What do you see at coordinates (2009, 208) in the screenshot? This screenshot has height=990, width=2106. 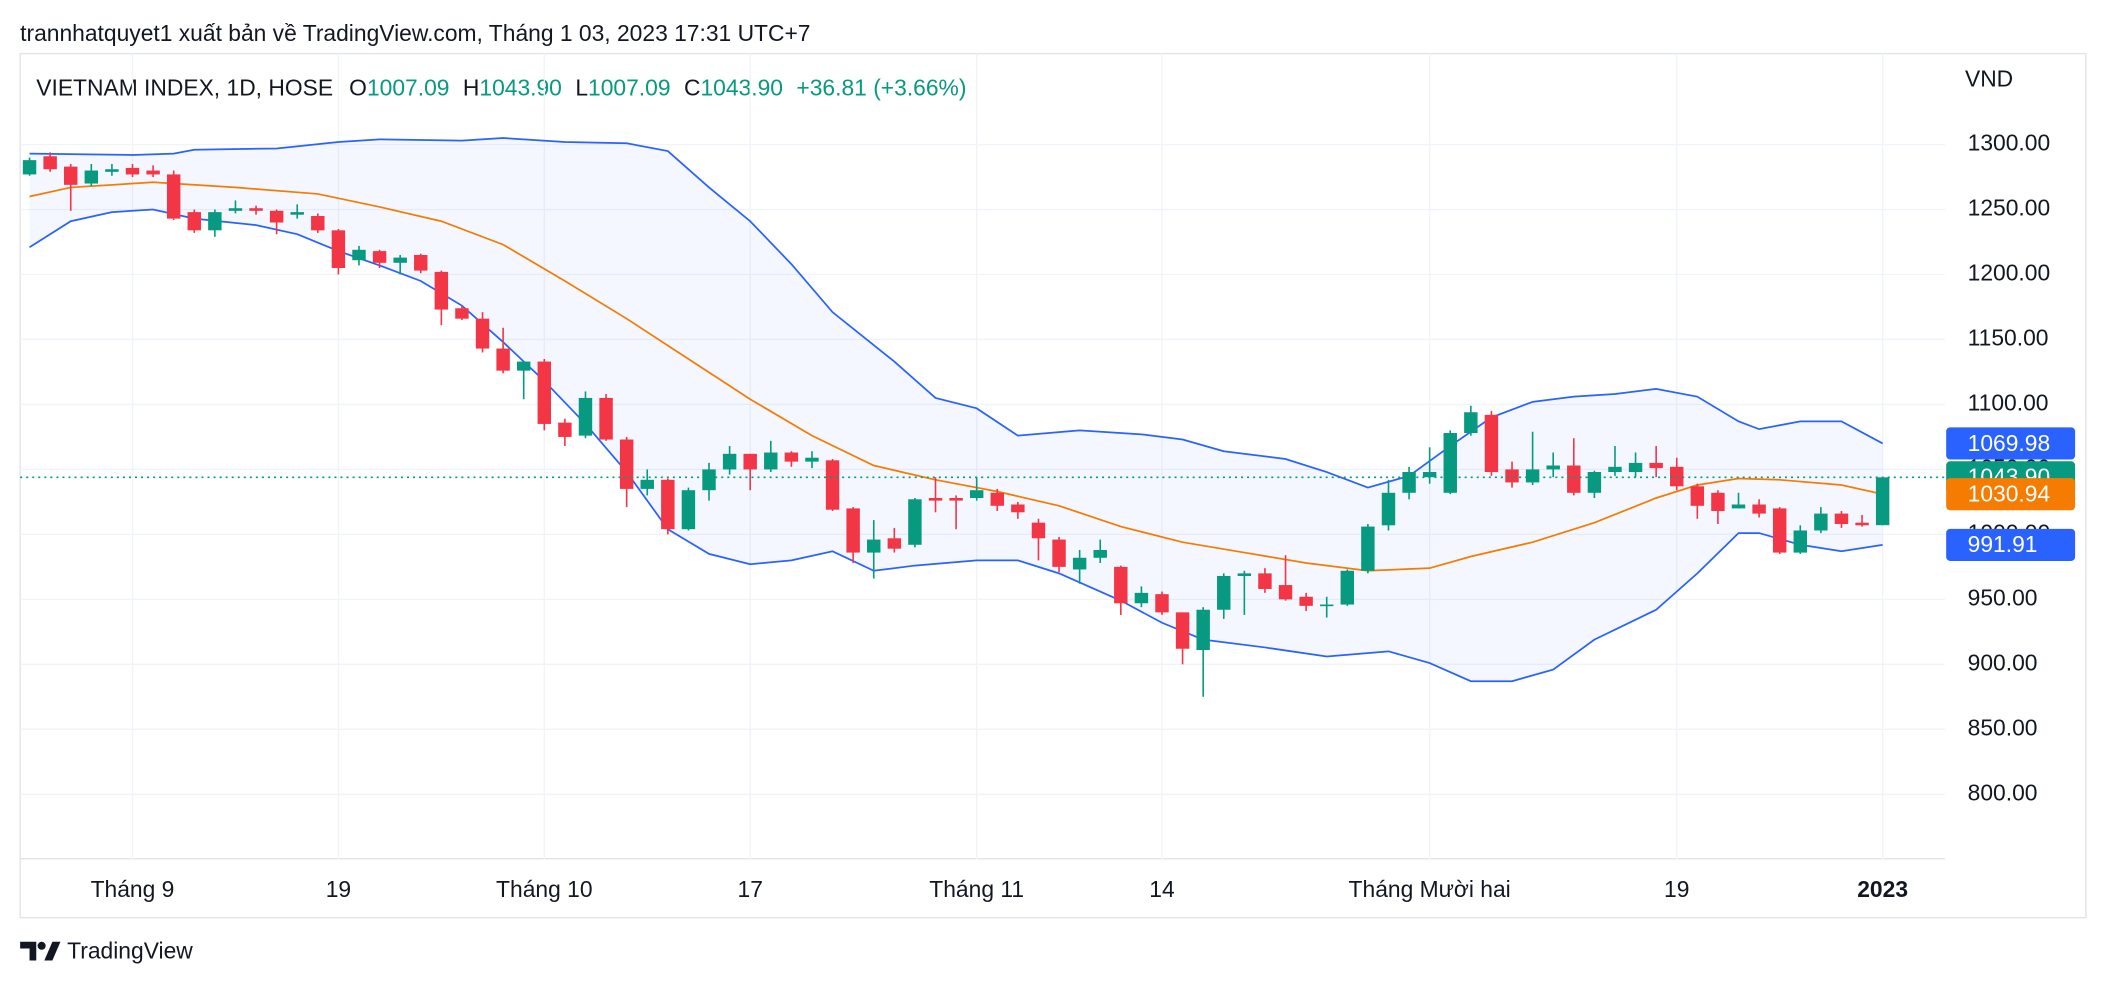 I see `y-tick-label: 1250.00` at bounding box center [2009, 208].